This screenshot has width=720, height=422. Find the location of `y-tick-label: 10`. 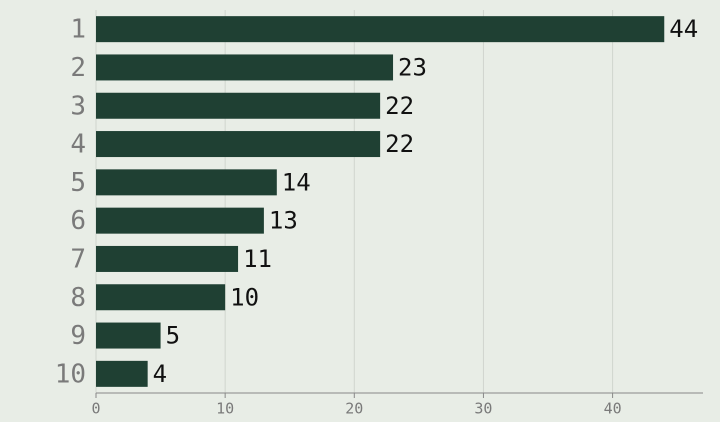

y-tick-label: 10 is located at coordinates (70, 374).